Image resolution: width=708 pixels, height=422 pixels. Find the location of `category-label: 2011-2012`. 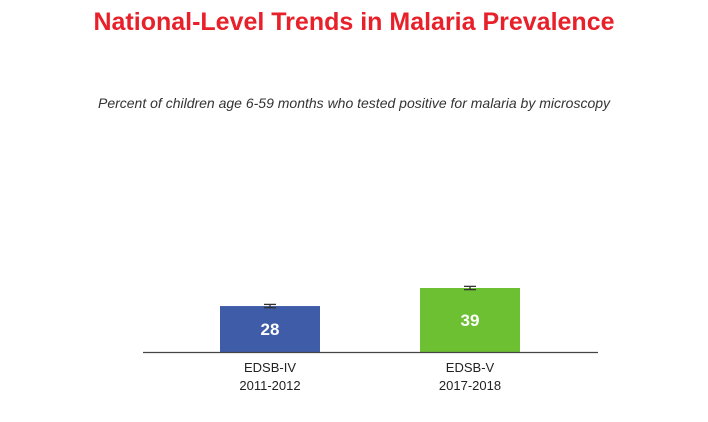

category-label: 2011-2012 is located at coordinates (269, 385).